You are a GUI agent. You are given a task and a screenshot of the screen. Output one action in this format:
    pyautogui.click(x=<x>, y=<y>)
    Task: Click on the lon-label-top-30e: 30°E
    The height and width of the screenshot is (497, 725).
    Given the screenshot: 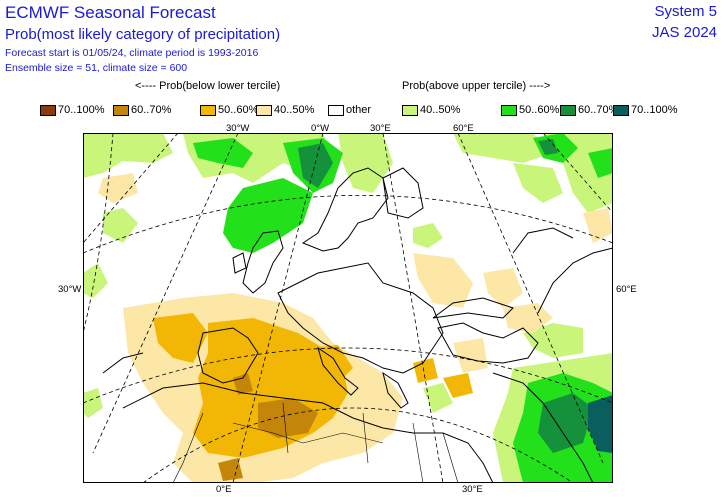 What is the action you would take?
    pyautogui.click(x=380, y=128)
    